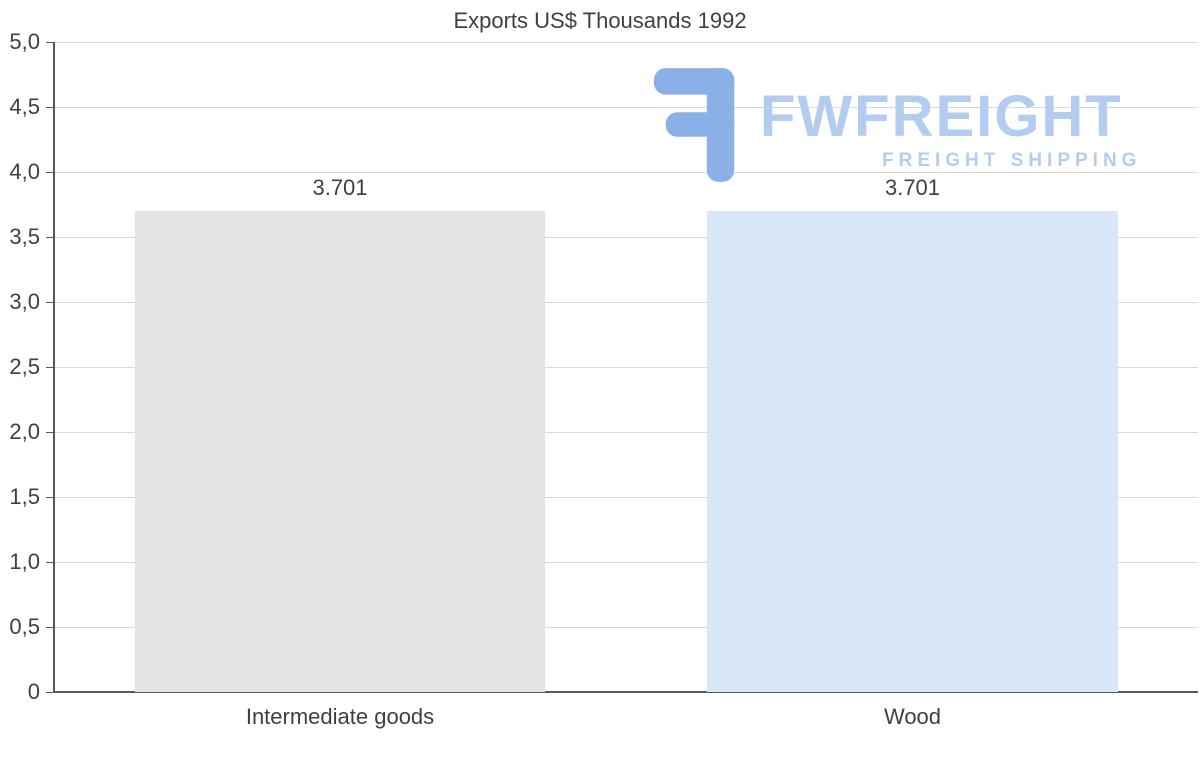  Describe the element at coordinates (24, 561) in the screenshot. I see `y-axis-tick-label: 1,0` at that location.